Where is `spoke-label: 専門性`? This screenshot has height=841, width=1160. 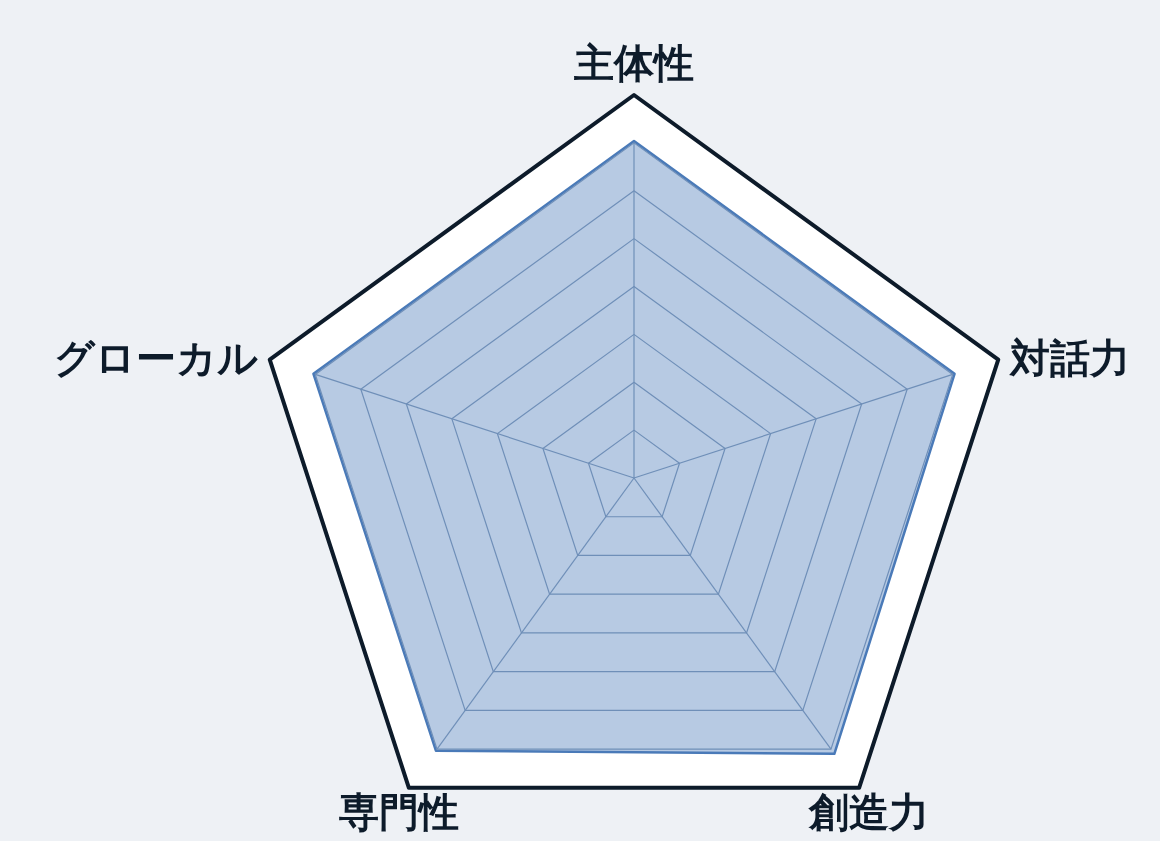 spoke-label: 専門性 is located at coordinates (398, 811).